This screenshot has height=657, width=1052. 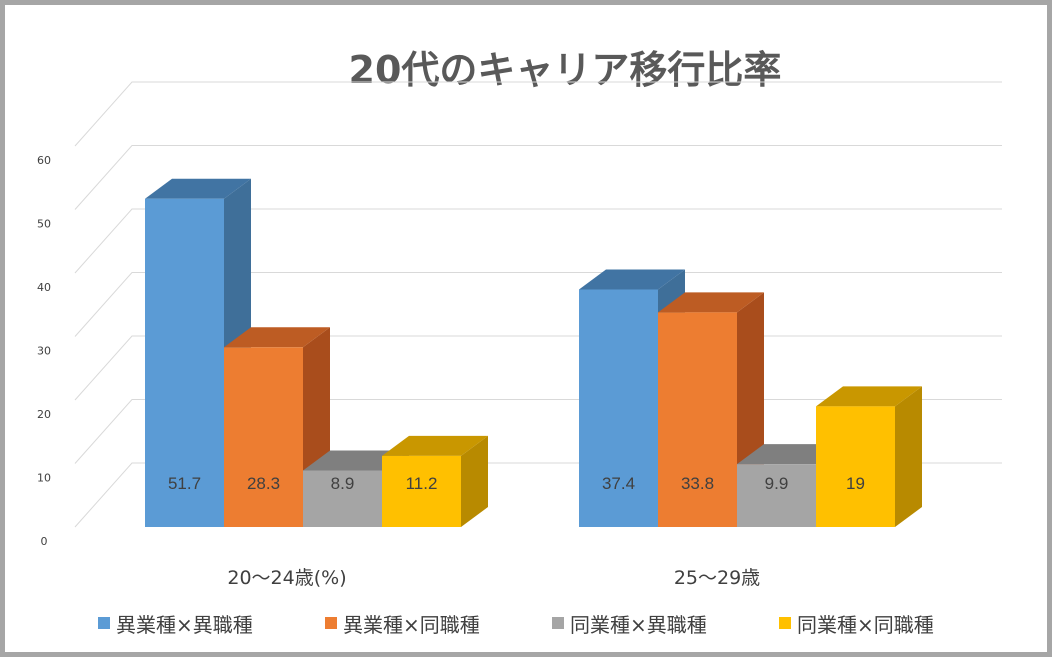 What do you see at coordinates (44, 224) in the screenshot?
I see `y-tick-label: 50` at bounding box center [44, 224].